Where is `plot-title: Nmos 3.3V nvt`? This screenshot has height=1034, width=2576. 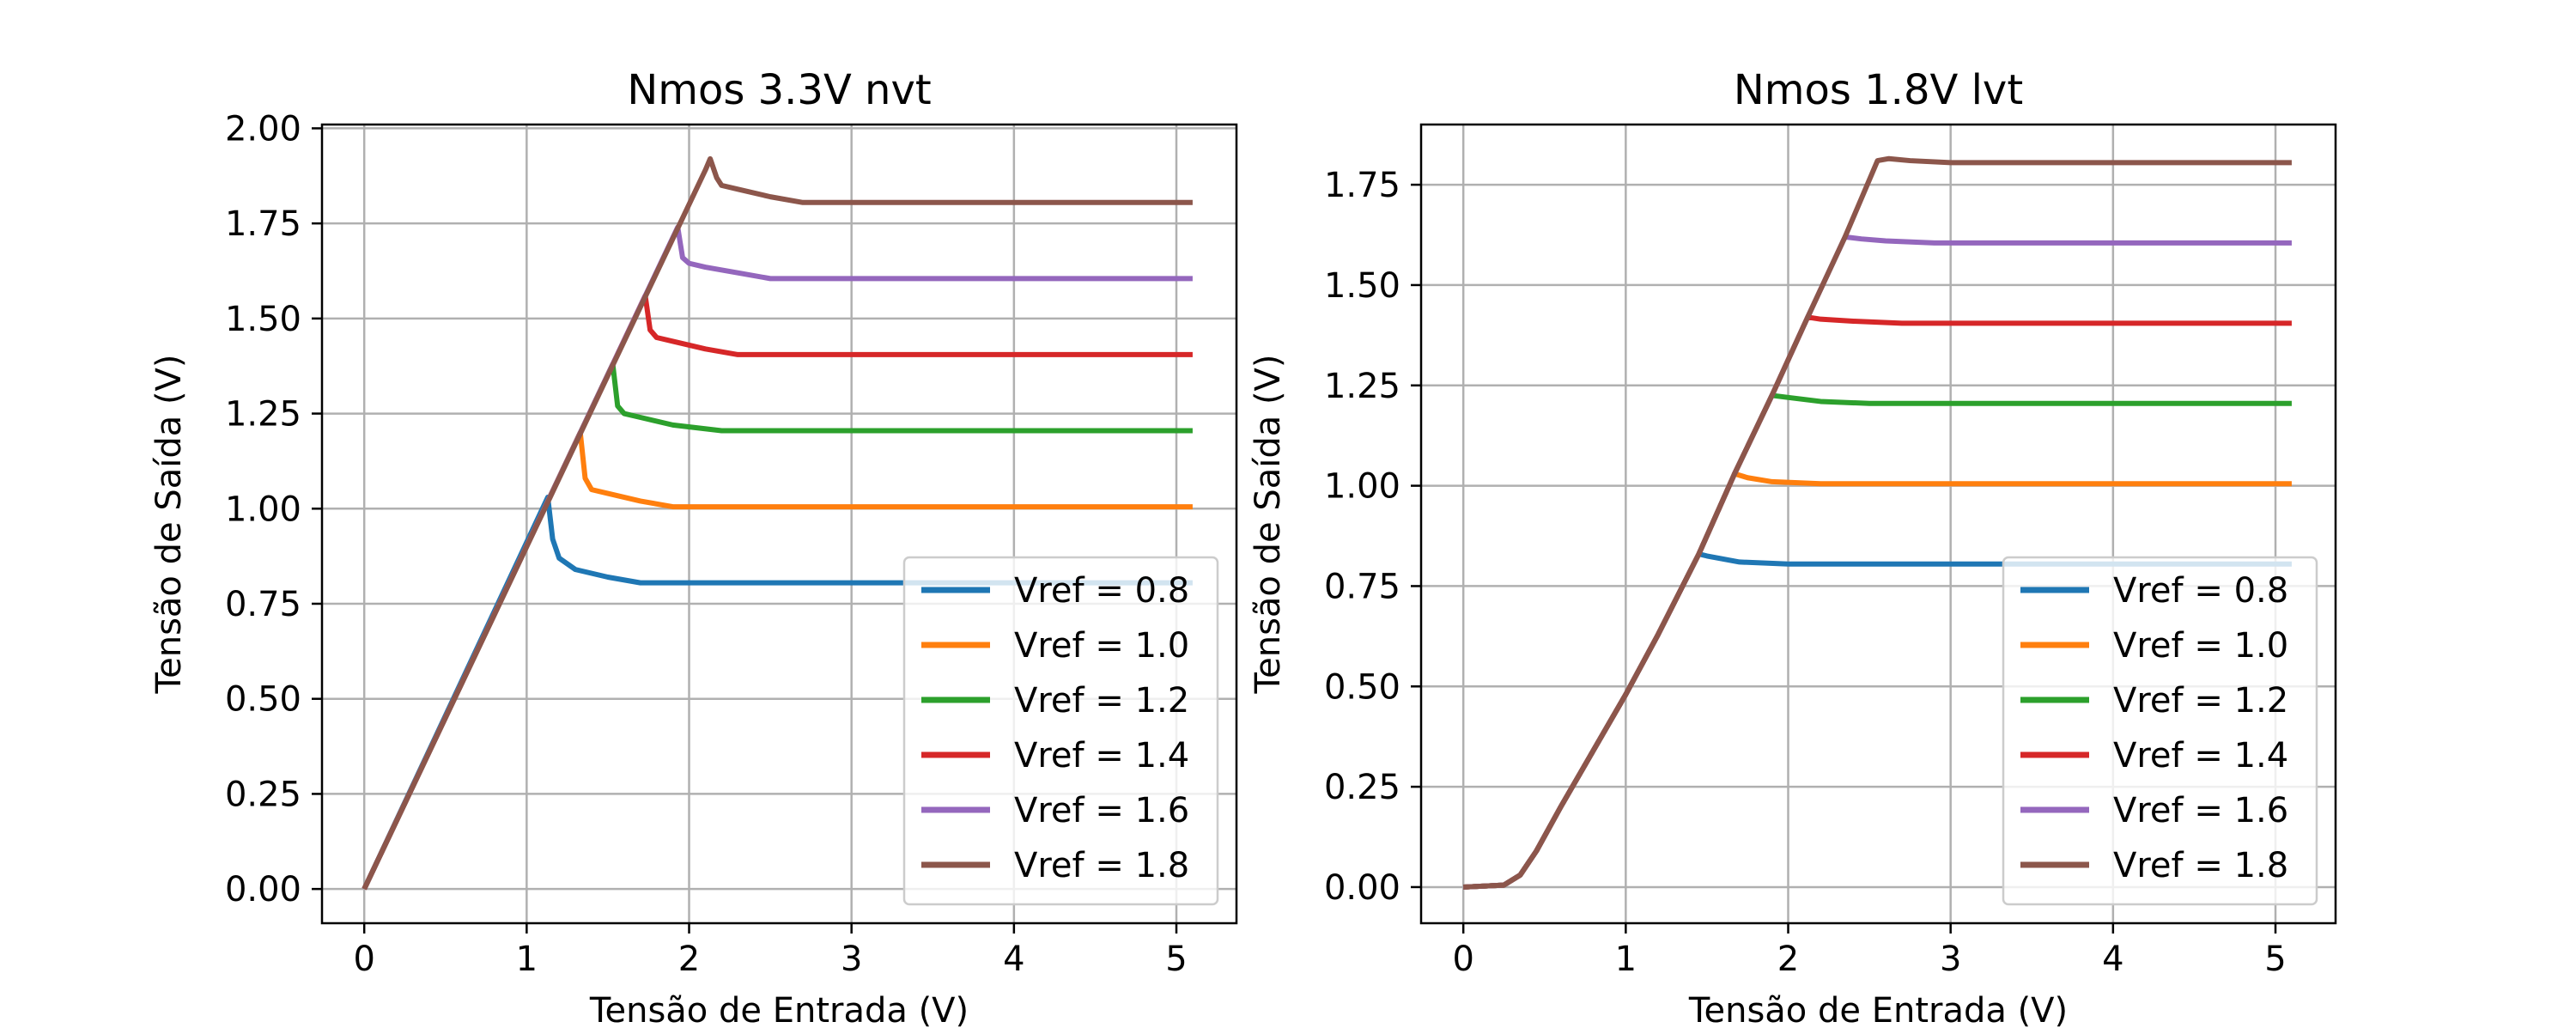 plot-title: Nmos 3.3V nvt is located at coordinates (779, 90).